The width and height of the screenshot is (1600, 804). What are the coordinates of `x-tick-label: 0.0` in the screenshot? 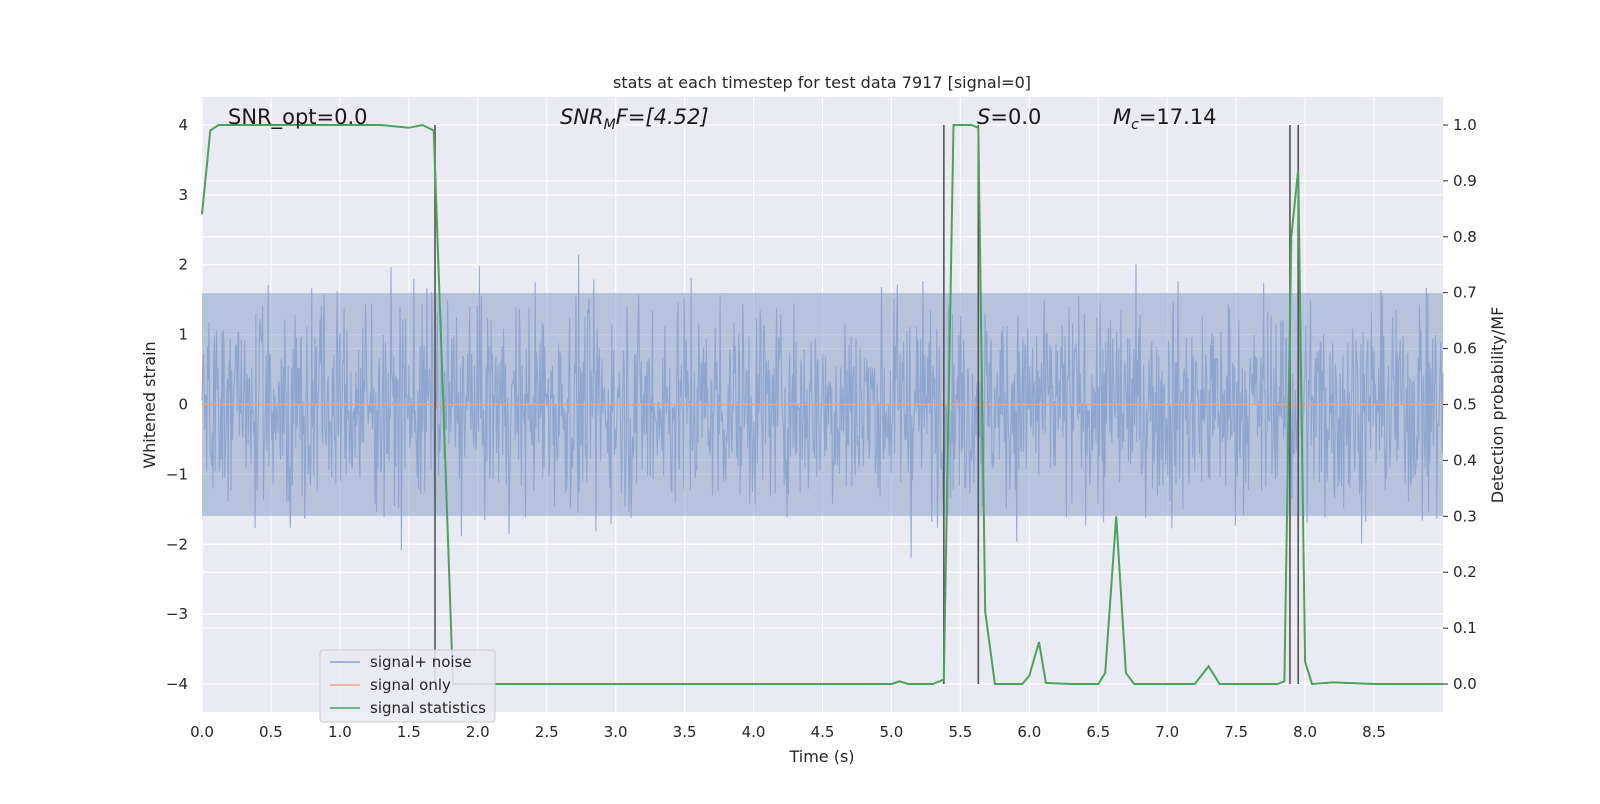 It's located at (202, 732).